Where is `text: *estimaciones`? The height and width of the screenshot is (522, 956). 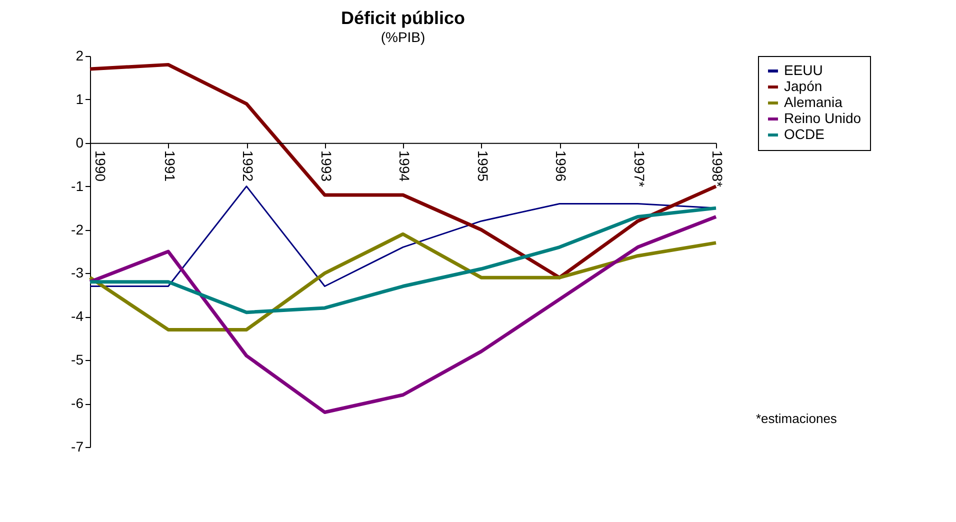 text: *estimaciones is located at coordinates (797, 418).